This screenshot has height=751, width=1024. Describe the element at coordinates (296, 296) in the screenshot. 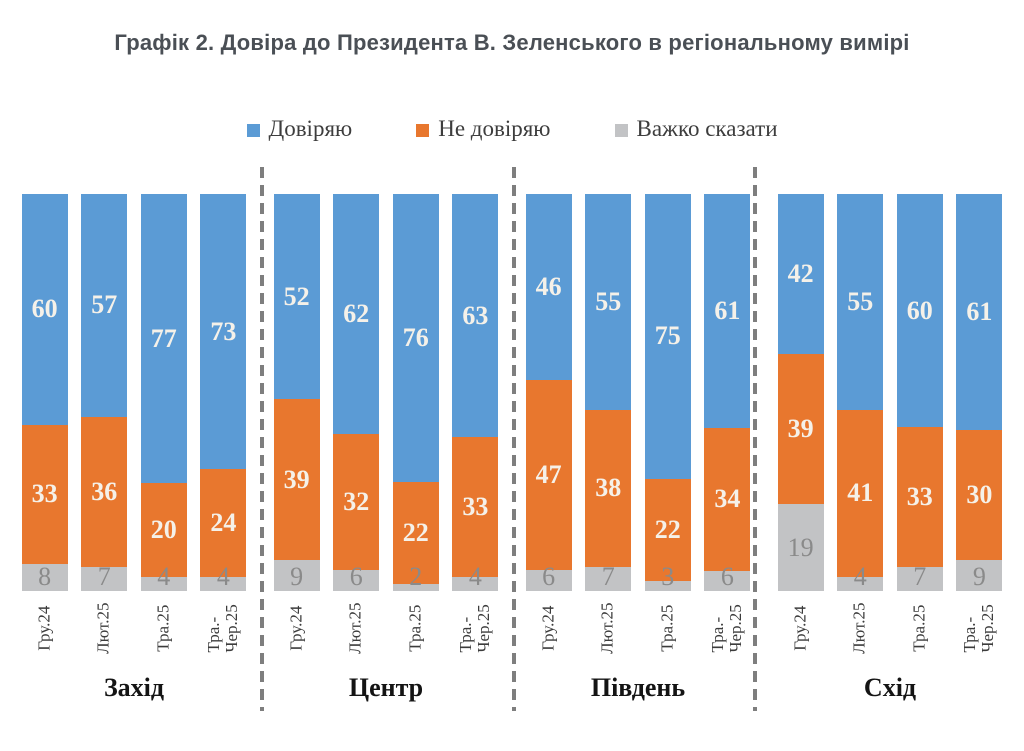

I see `bar-value-label: 52` at that location.